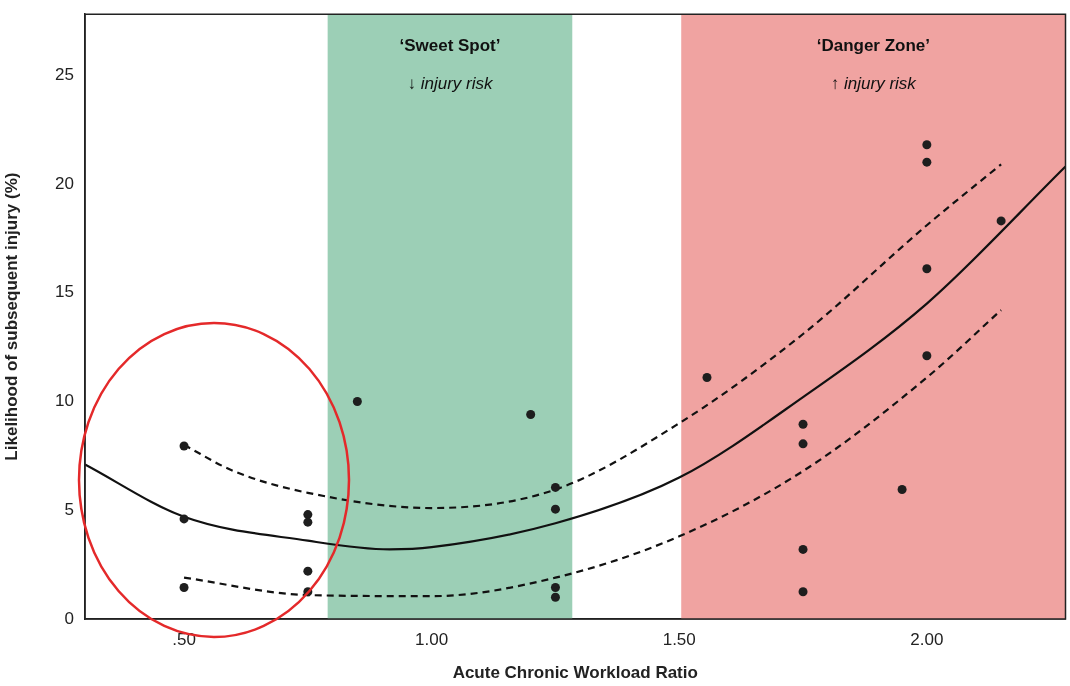 The height and width of the screenshot is (686, 1070). I want to click on y-tick-label: 5, so click(69, 509).